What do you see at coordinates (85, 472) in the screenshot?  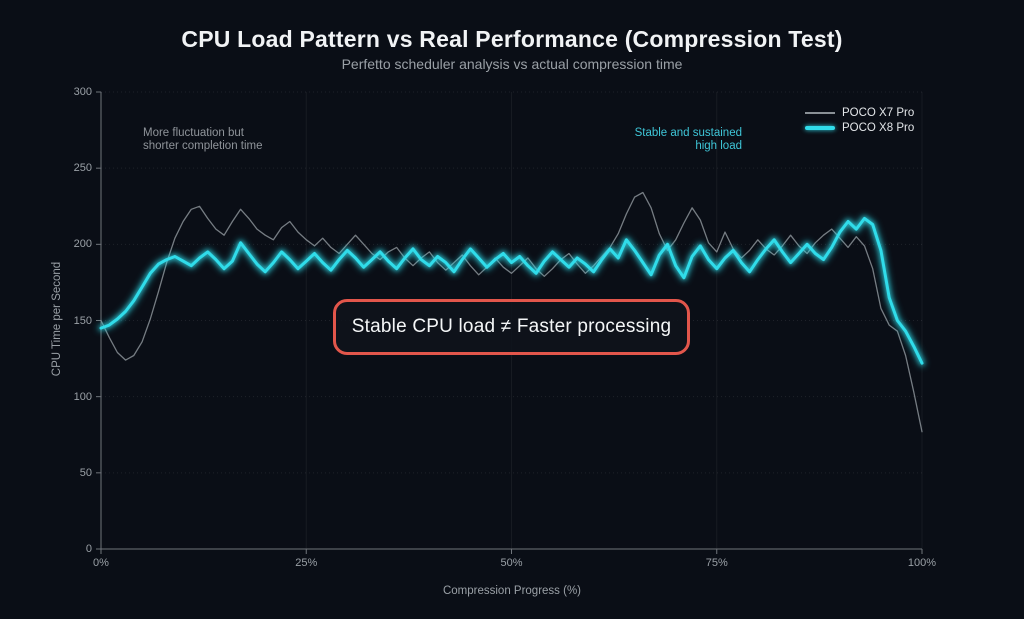 I see `y-tick-label-50: 50` at bounding box center [85, 472].